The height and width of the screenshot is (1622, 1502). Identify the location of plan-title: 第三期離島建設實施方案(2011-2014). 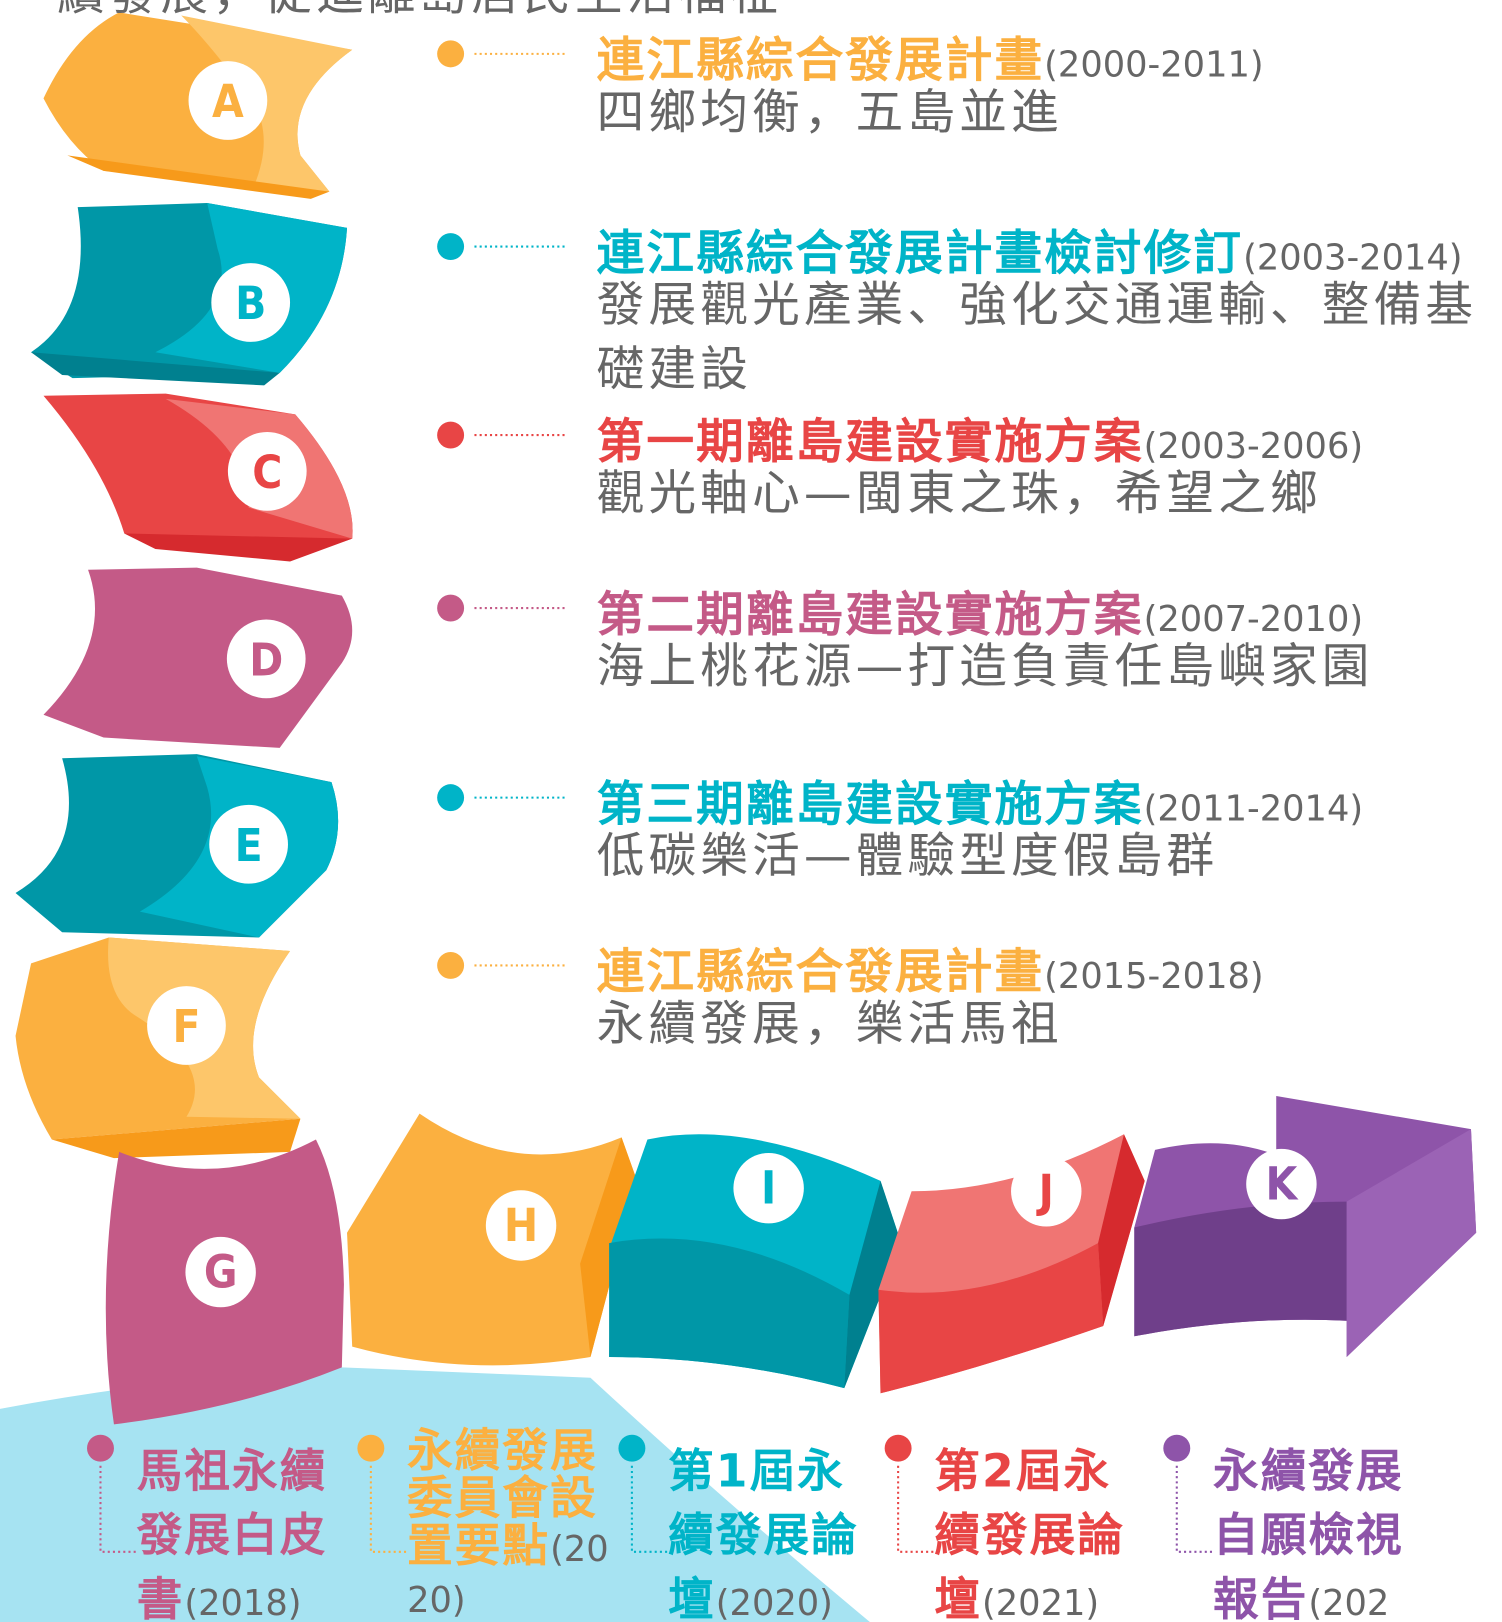
(980, 801).